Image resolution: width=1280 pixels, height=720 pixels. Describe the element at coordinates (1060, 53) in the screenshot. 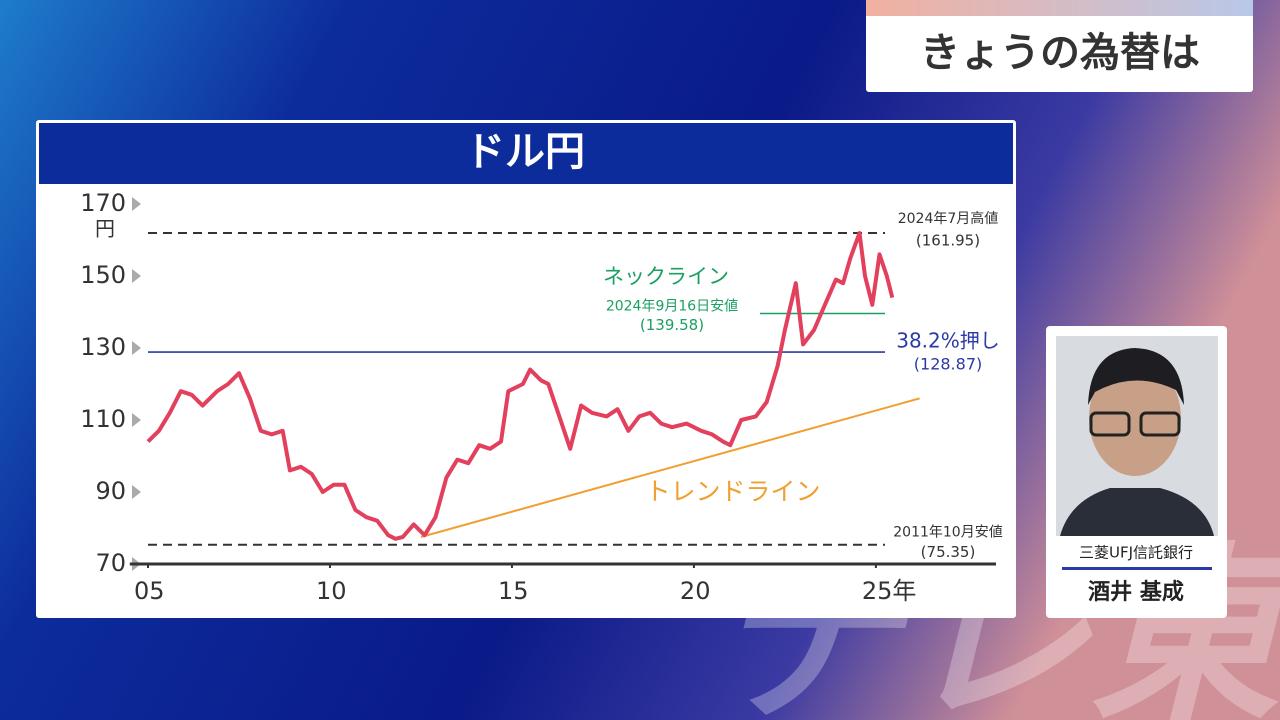

I see `header-title: きょうの為替は` at that location.